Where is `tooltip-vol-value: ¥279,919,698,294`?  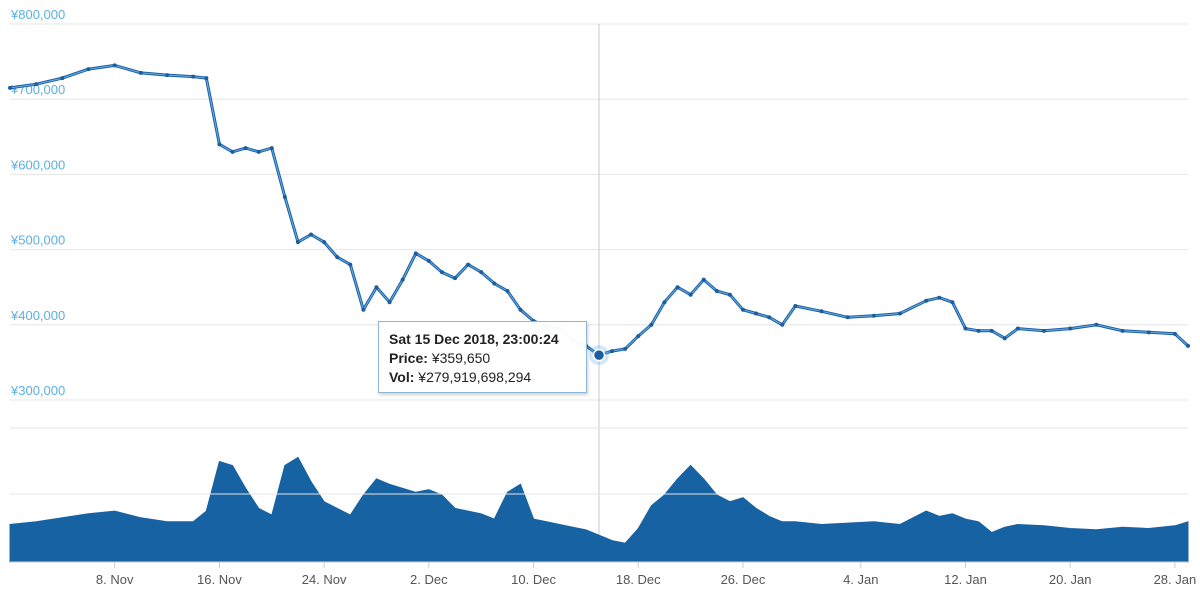
tooltip-vol-value: ¥279,919,698,294 is located at coordinates (475, 377).